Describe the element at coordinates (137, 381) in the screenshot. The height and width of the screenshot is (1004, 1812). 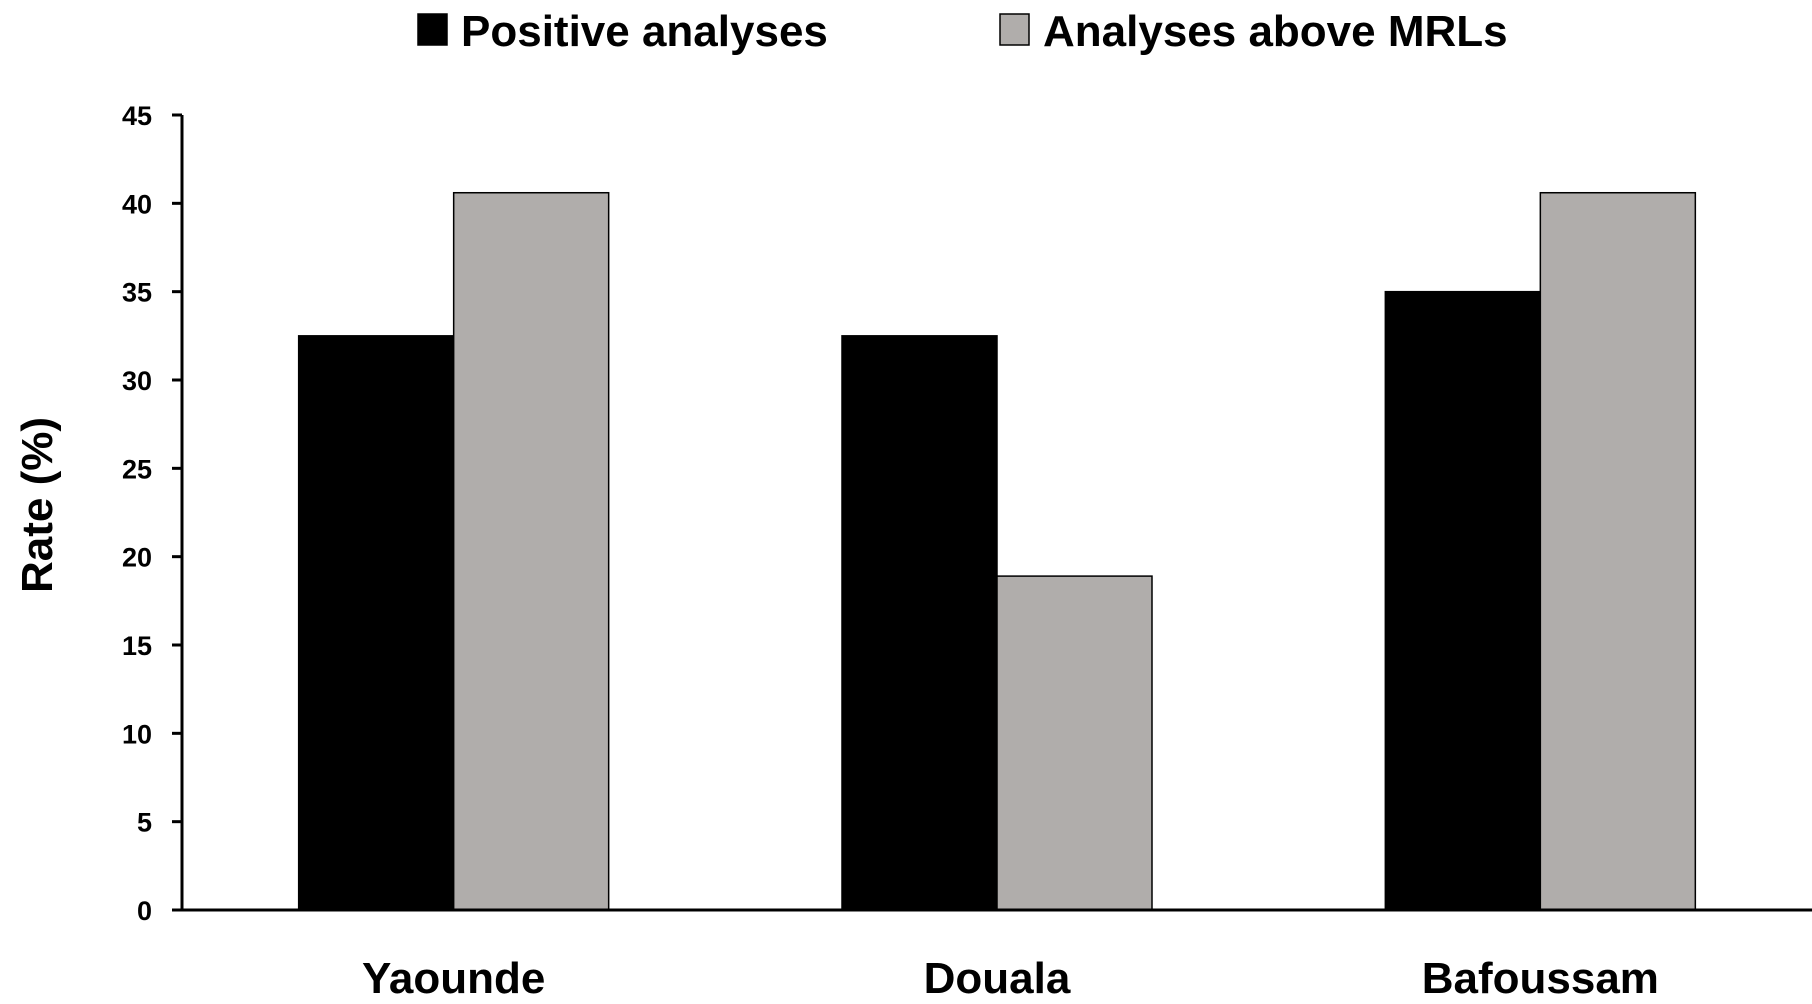
I see `y-tick-label: 30` at that location.